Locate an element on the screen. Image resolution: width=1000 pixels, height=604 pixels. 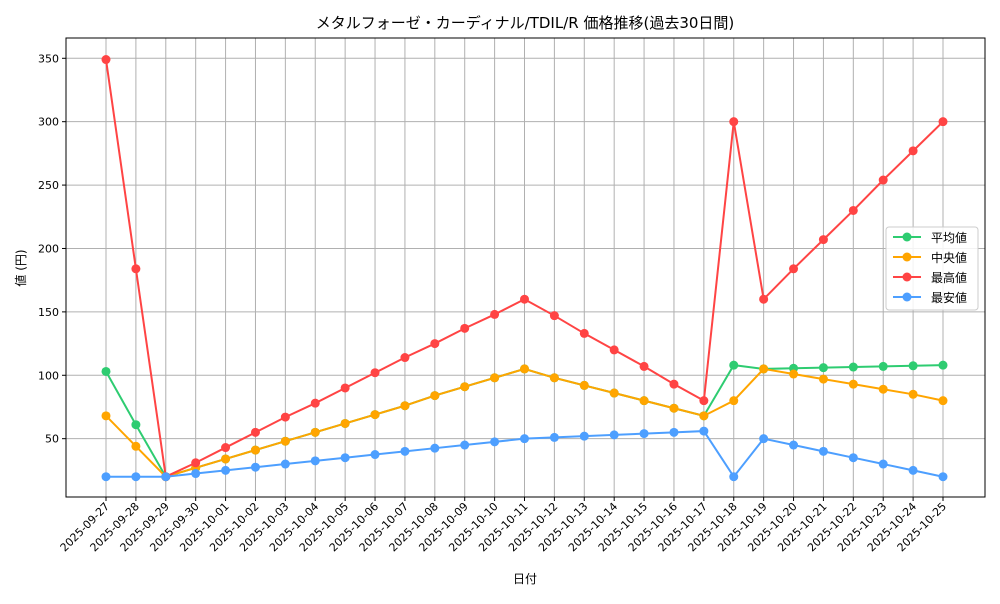
legend-box is located at coordinates (932, 268).